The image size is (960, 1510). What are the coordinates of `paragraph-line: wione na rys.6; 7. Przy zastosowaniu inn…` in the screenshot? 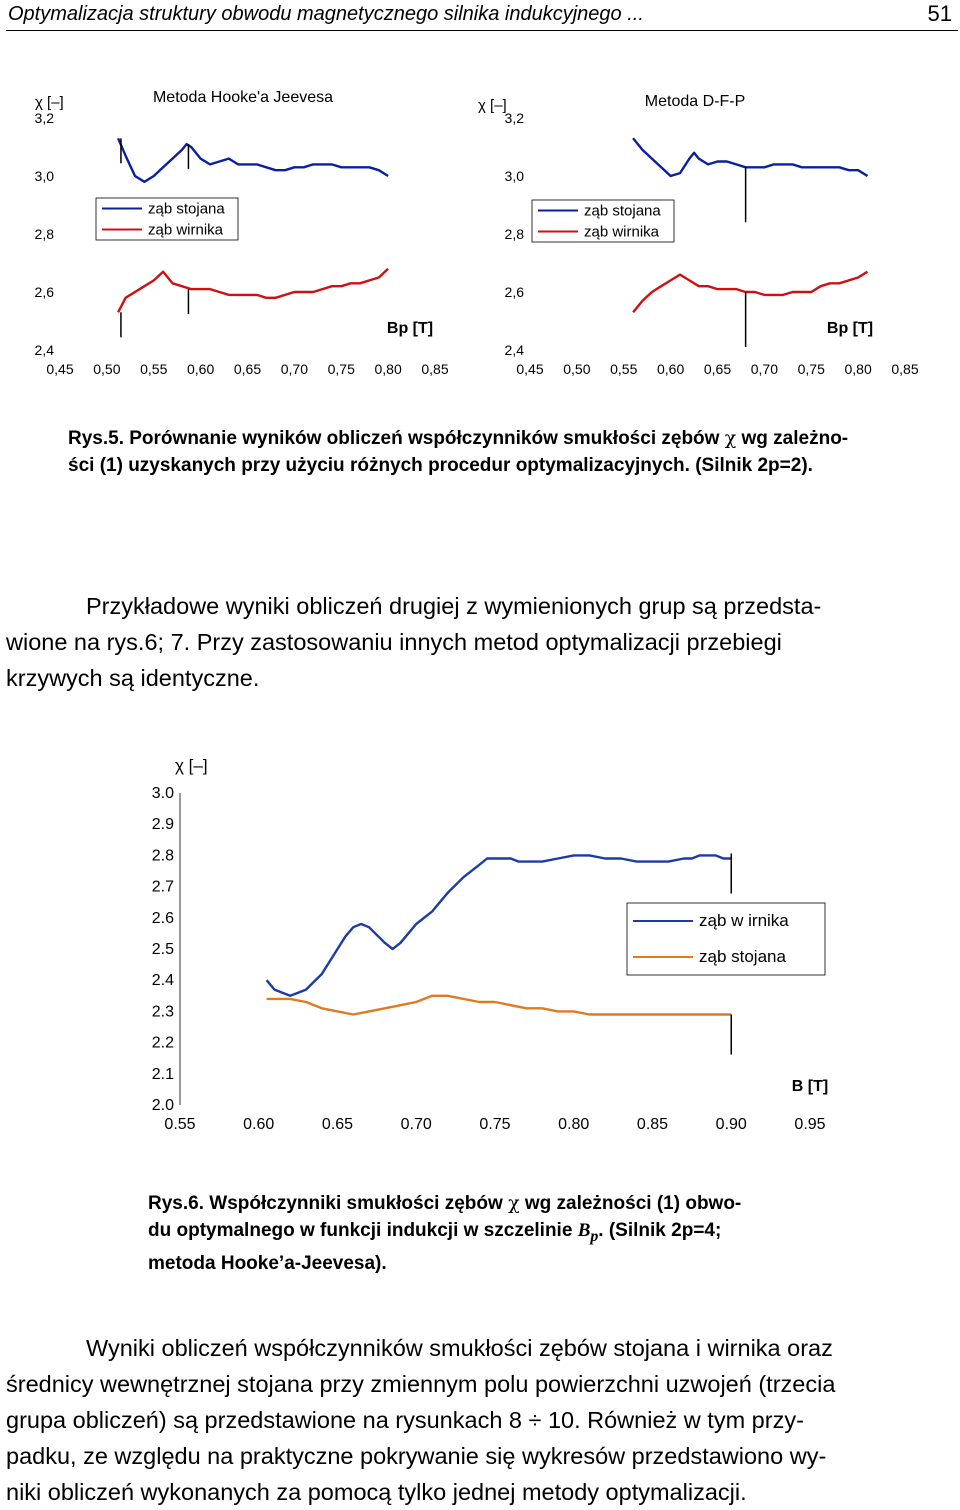 It's located at (394, 642).